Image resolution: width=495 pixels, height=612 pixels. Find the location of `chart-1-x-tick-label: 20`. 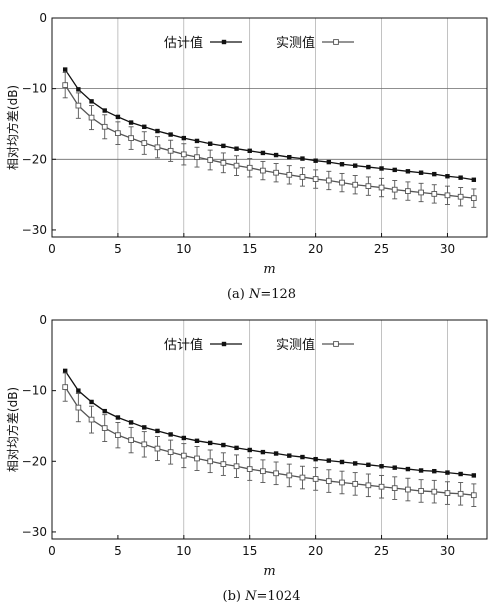

chart-1-x-tick-label: 20 is located at coordinates (315, 551).